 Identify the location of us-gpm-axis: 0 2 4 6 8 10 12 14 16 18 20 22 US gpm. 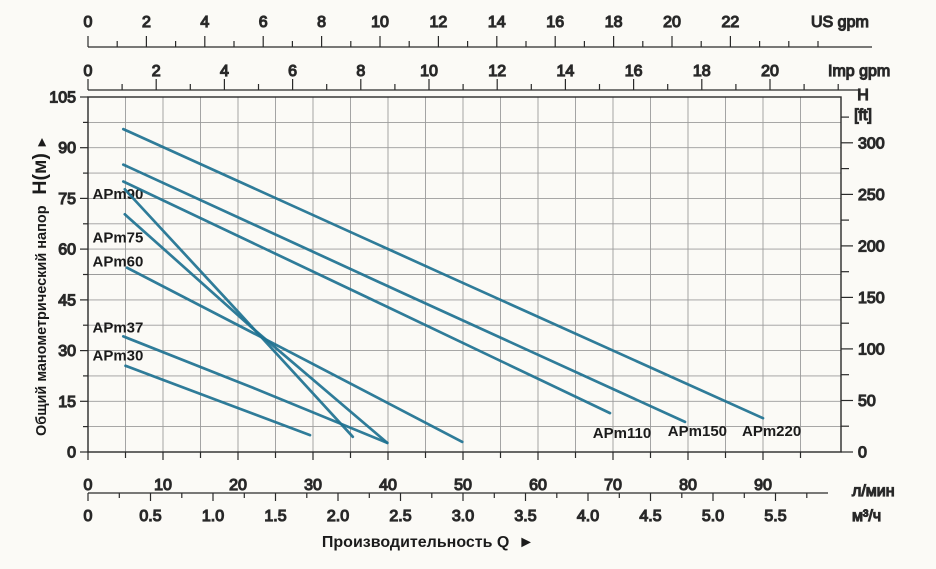
(477, 30).